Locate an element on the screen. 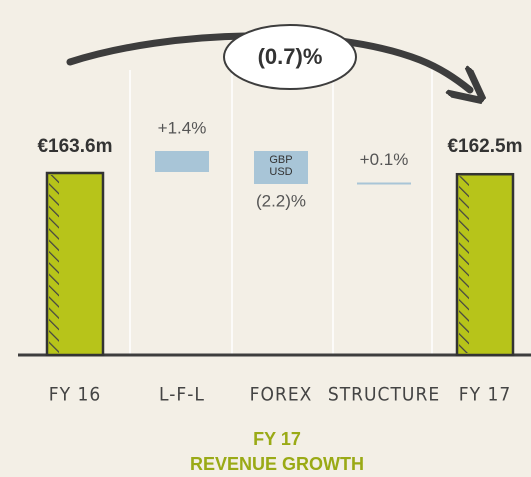 The height and width of the screenshot is (477, 531). currency-label: USD is located at coordinates (280, 172).